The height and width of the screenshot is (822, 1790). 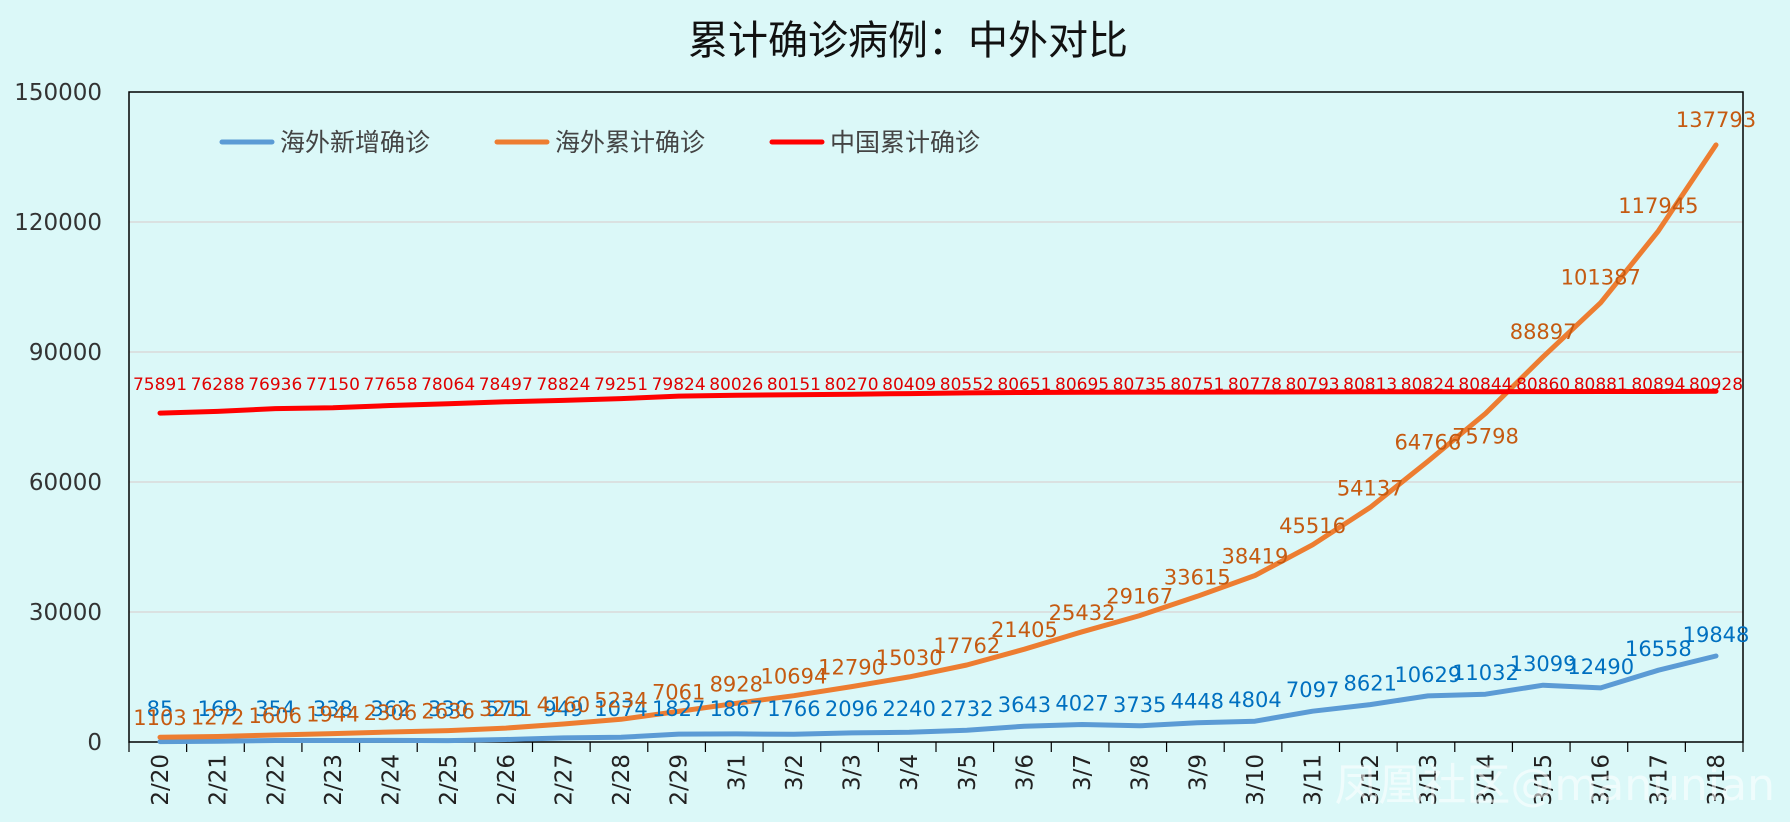 What do you see at coordinates (1658, 206) in the screenshot?
I see `data-label: 117945` at bounding box center [1658, 206].